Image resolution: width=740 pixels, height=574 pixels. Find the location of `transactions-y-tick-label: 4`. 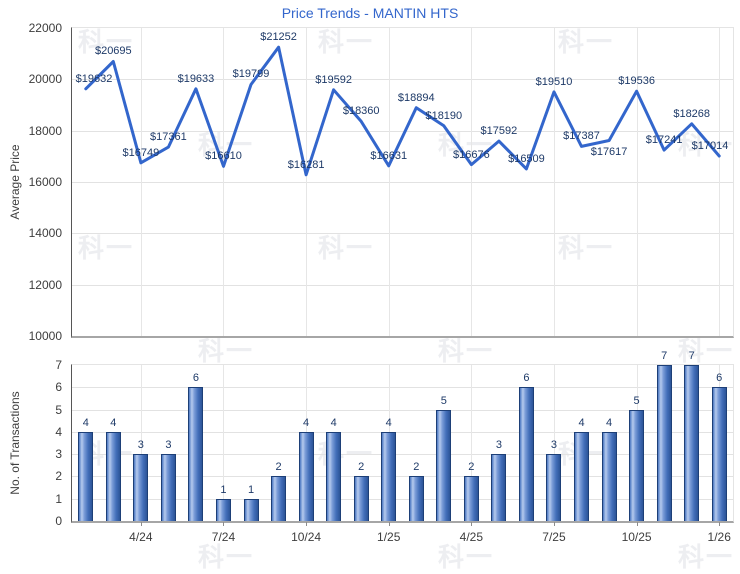

transactions-y-tick-label: 4 is located at coordinates (58, 431).